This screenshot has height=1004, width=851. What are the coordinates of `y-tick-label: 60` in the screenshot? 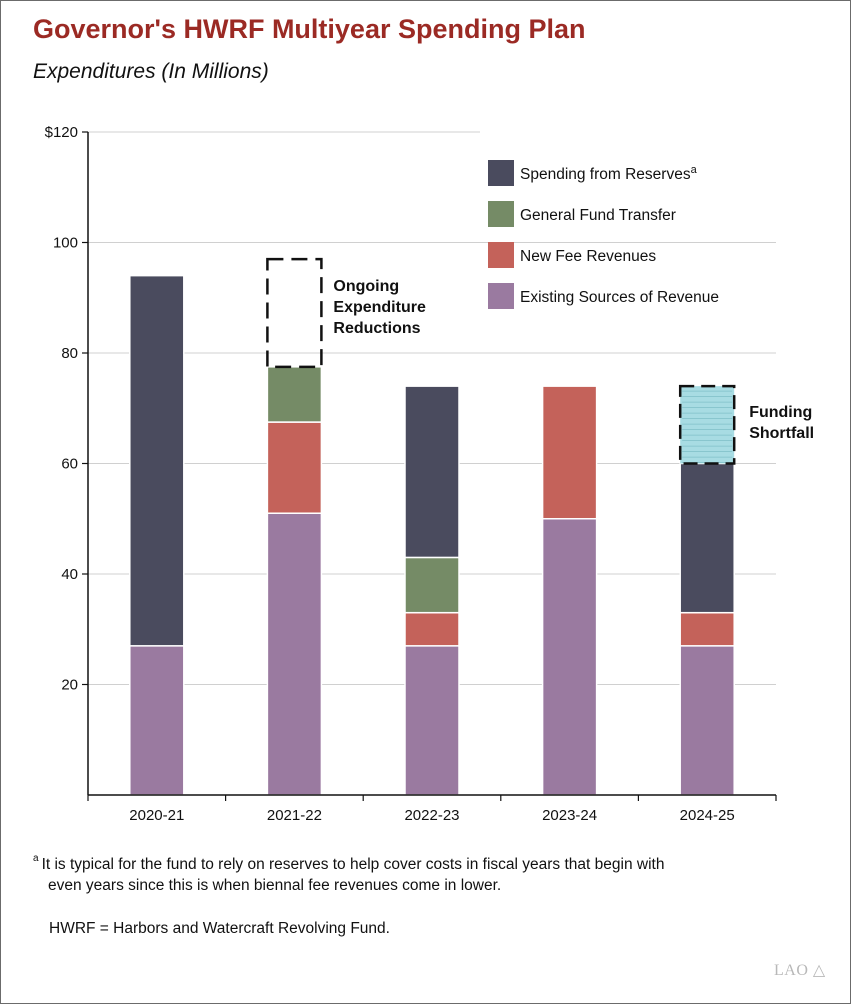 It's located at (69, 464).